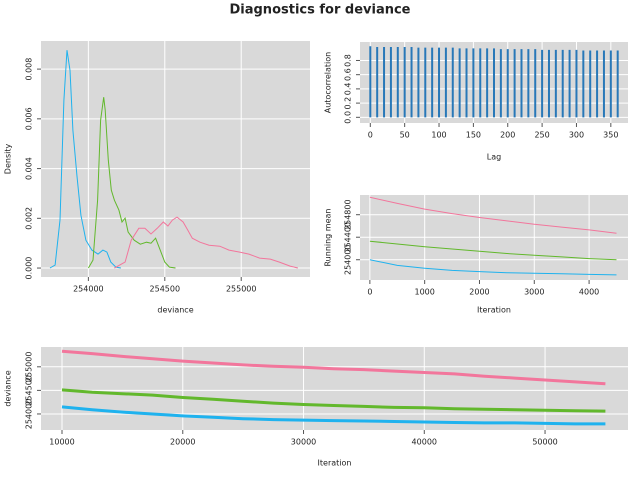  What do you see at coordinates (589, 292) in the screenshot?
I see `x-tick-label: 4000` at bounding box center [589, 292].